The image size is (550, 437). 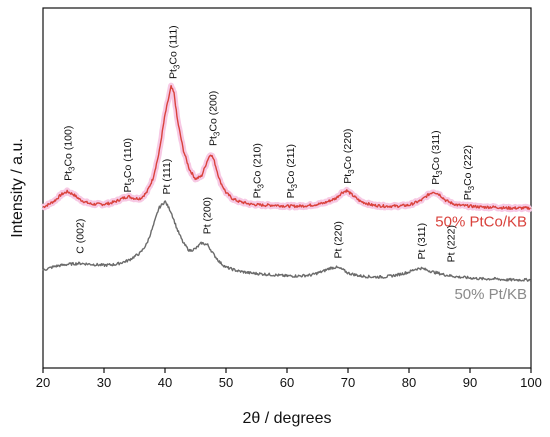 What do you see at coordinates (452, 243) in the screenshot?
I see `peak-label: Pt (222)` at bounding box center [452, 243].